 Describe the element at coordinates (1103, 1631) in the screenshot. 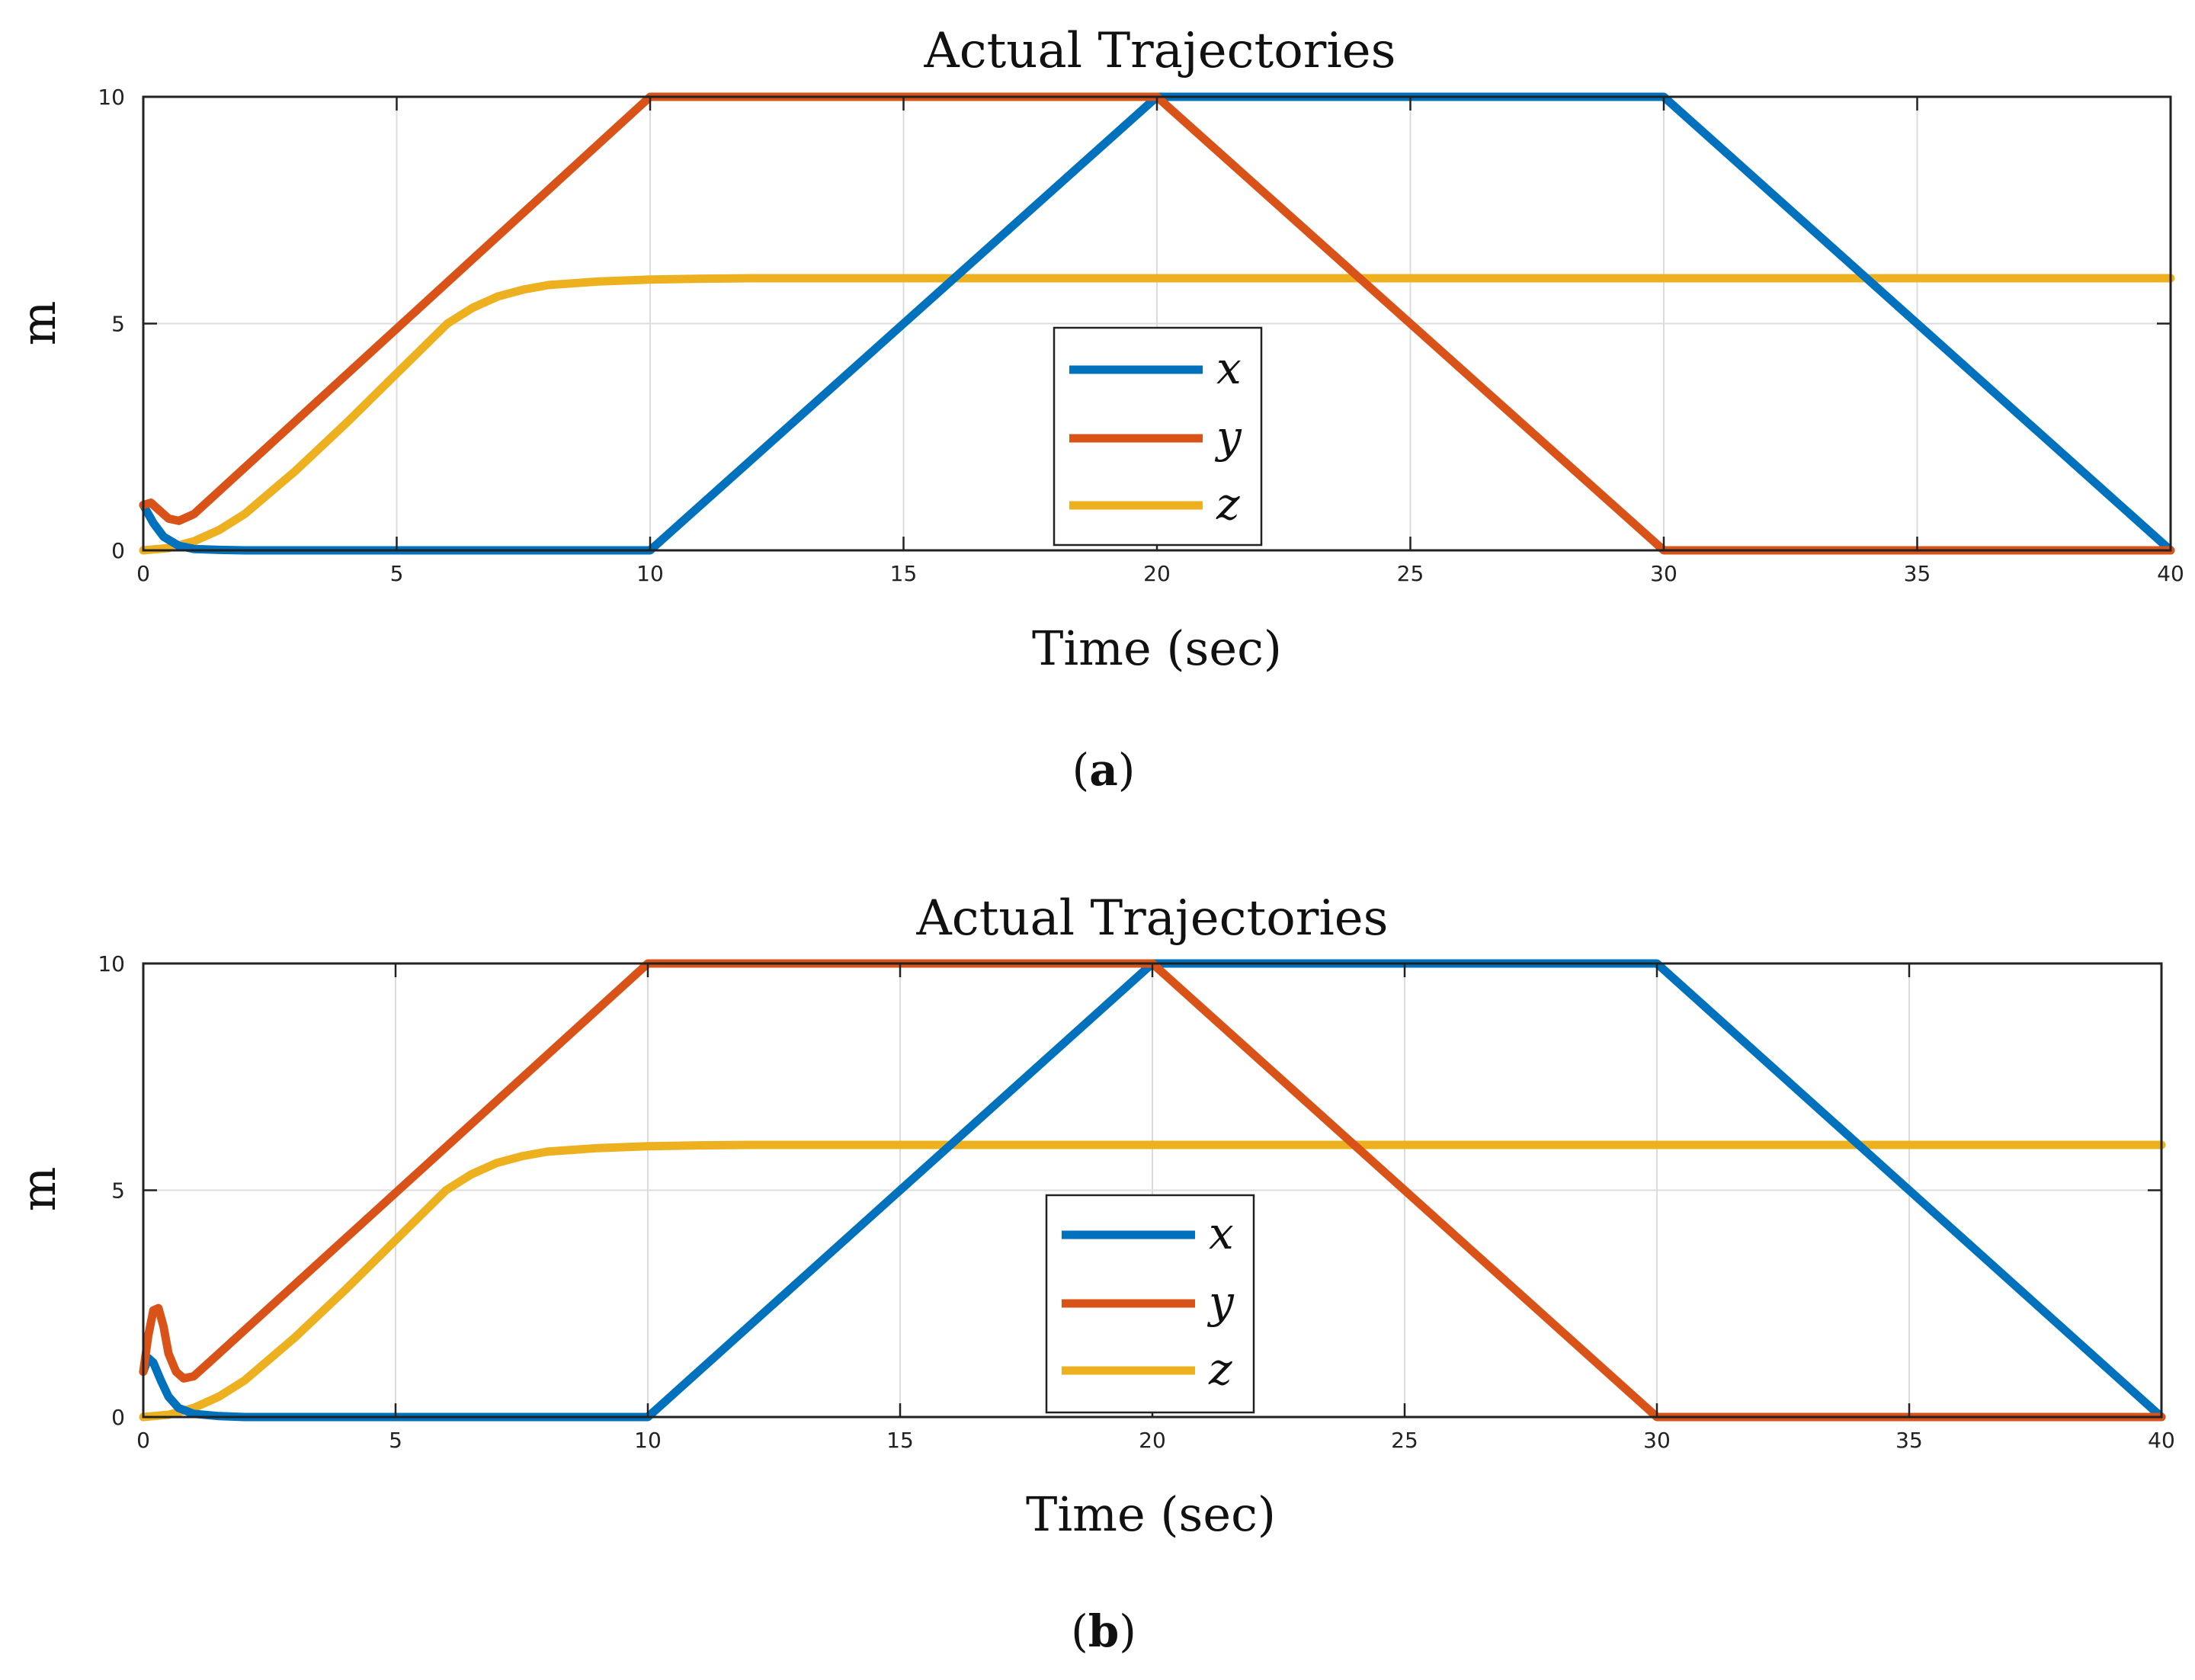

I see `caption-b: (b)` at that location.